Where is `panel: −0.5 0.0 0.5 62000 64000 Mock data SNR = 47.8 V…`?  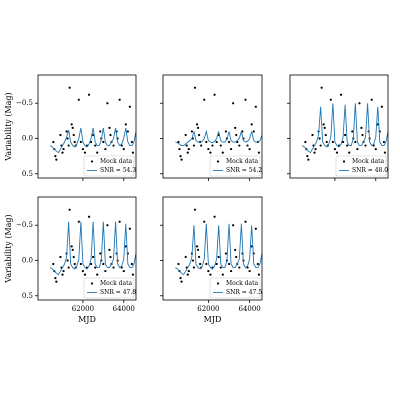 panel: −0.5 0.0 0.5 62000 64000 Mock data SNR = 47.8 V… is located at coordinates (70, 260).